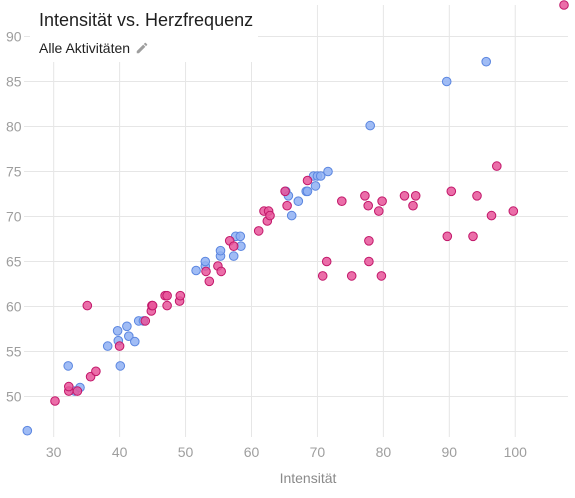 The image size is (575, 498). What do you see at coordinates (186, 452) in the screenshot?
I see `x-tick-label: 50` at bounding box center [186, 452].